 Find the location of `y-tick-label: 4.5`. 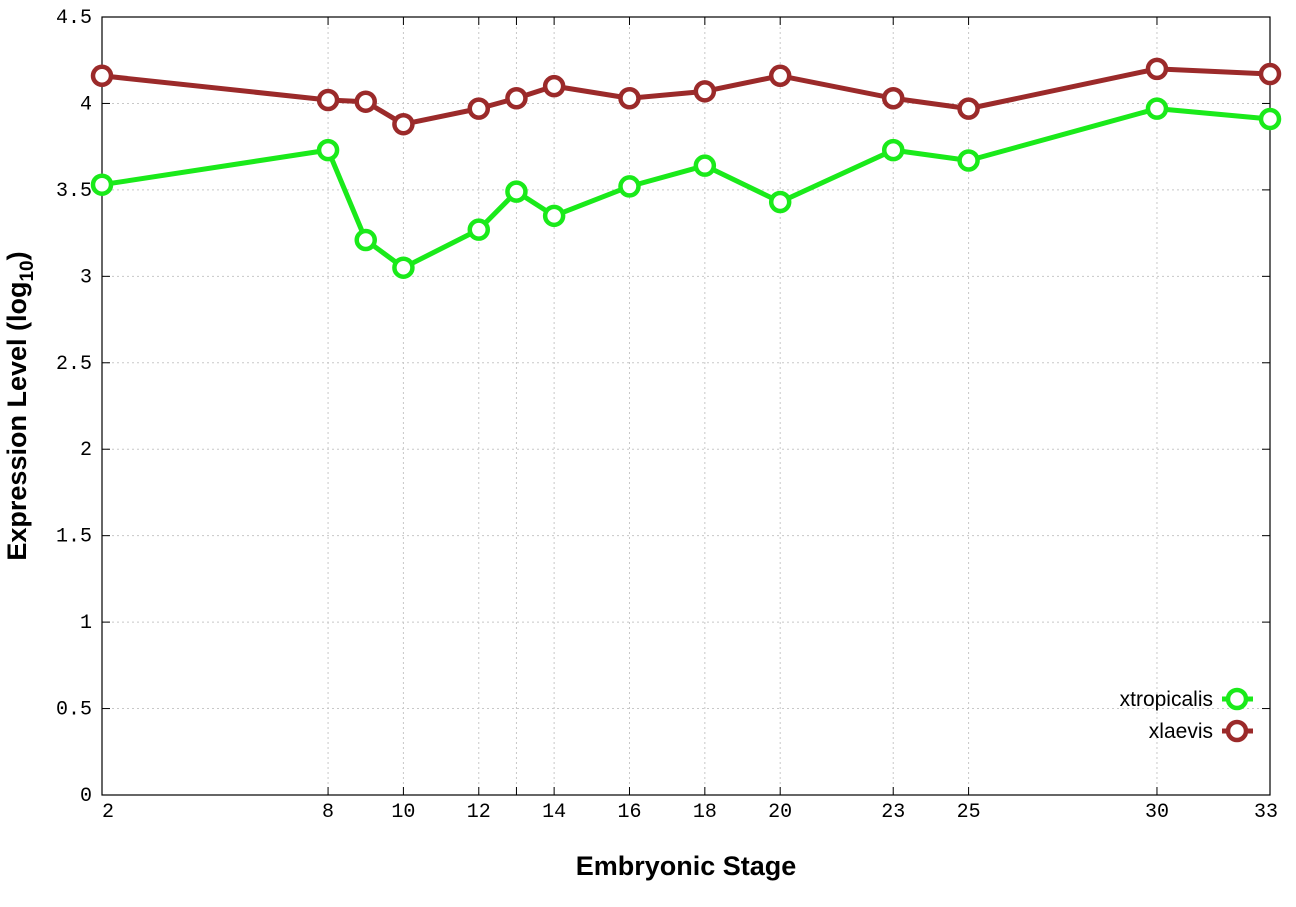

y-tick-label: 4.5 is located at coordinates (74, 18).